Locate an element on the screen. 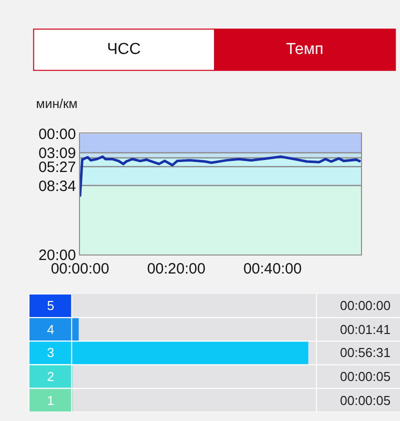 This screenshot has width=400, height=421. data-label: 00:01:41 is located at coordinates (365, 329).